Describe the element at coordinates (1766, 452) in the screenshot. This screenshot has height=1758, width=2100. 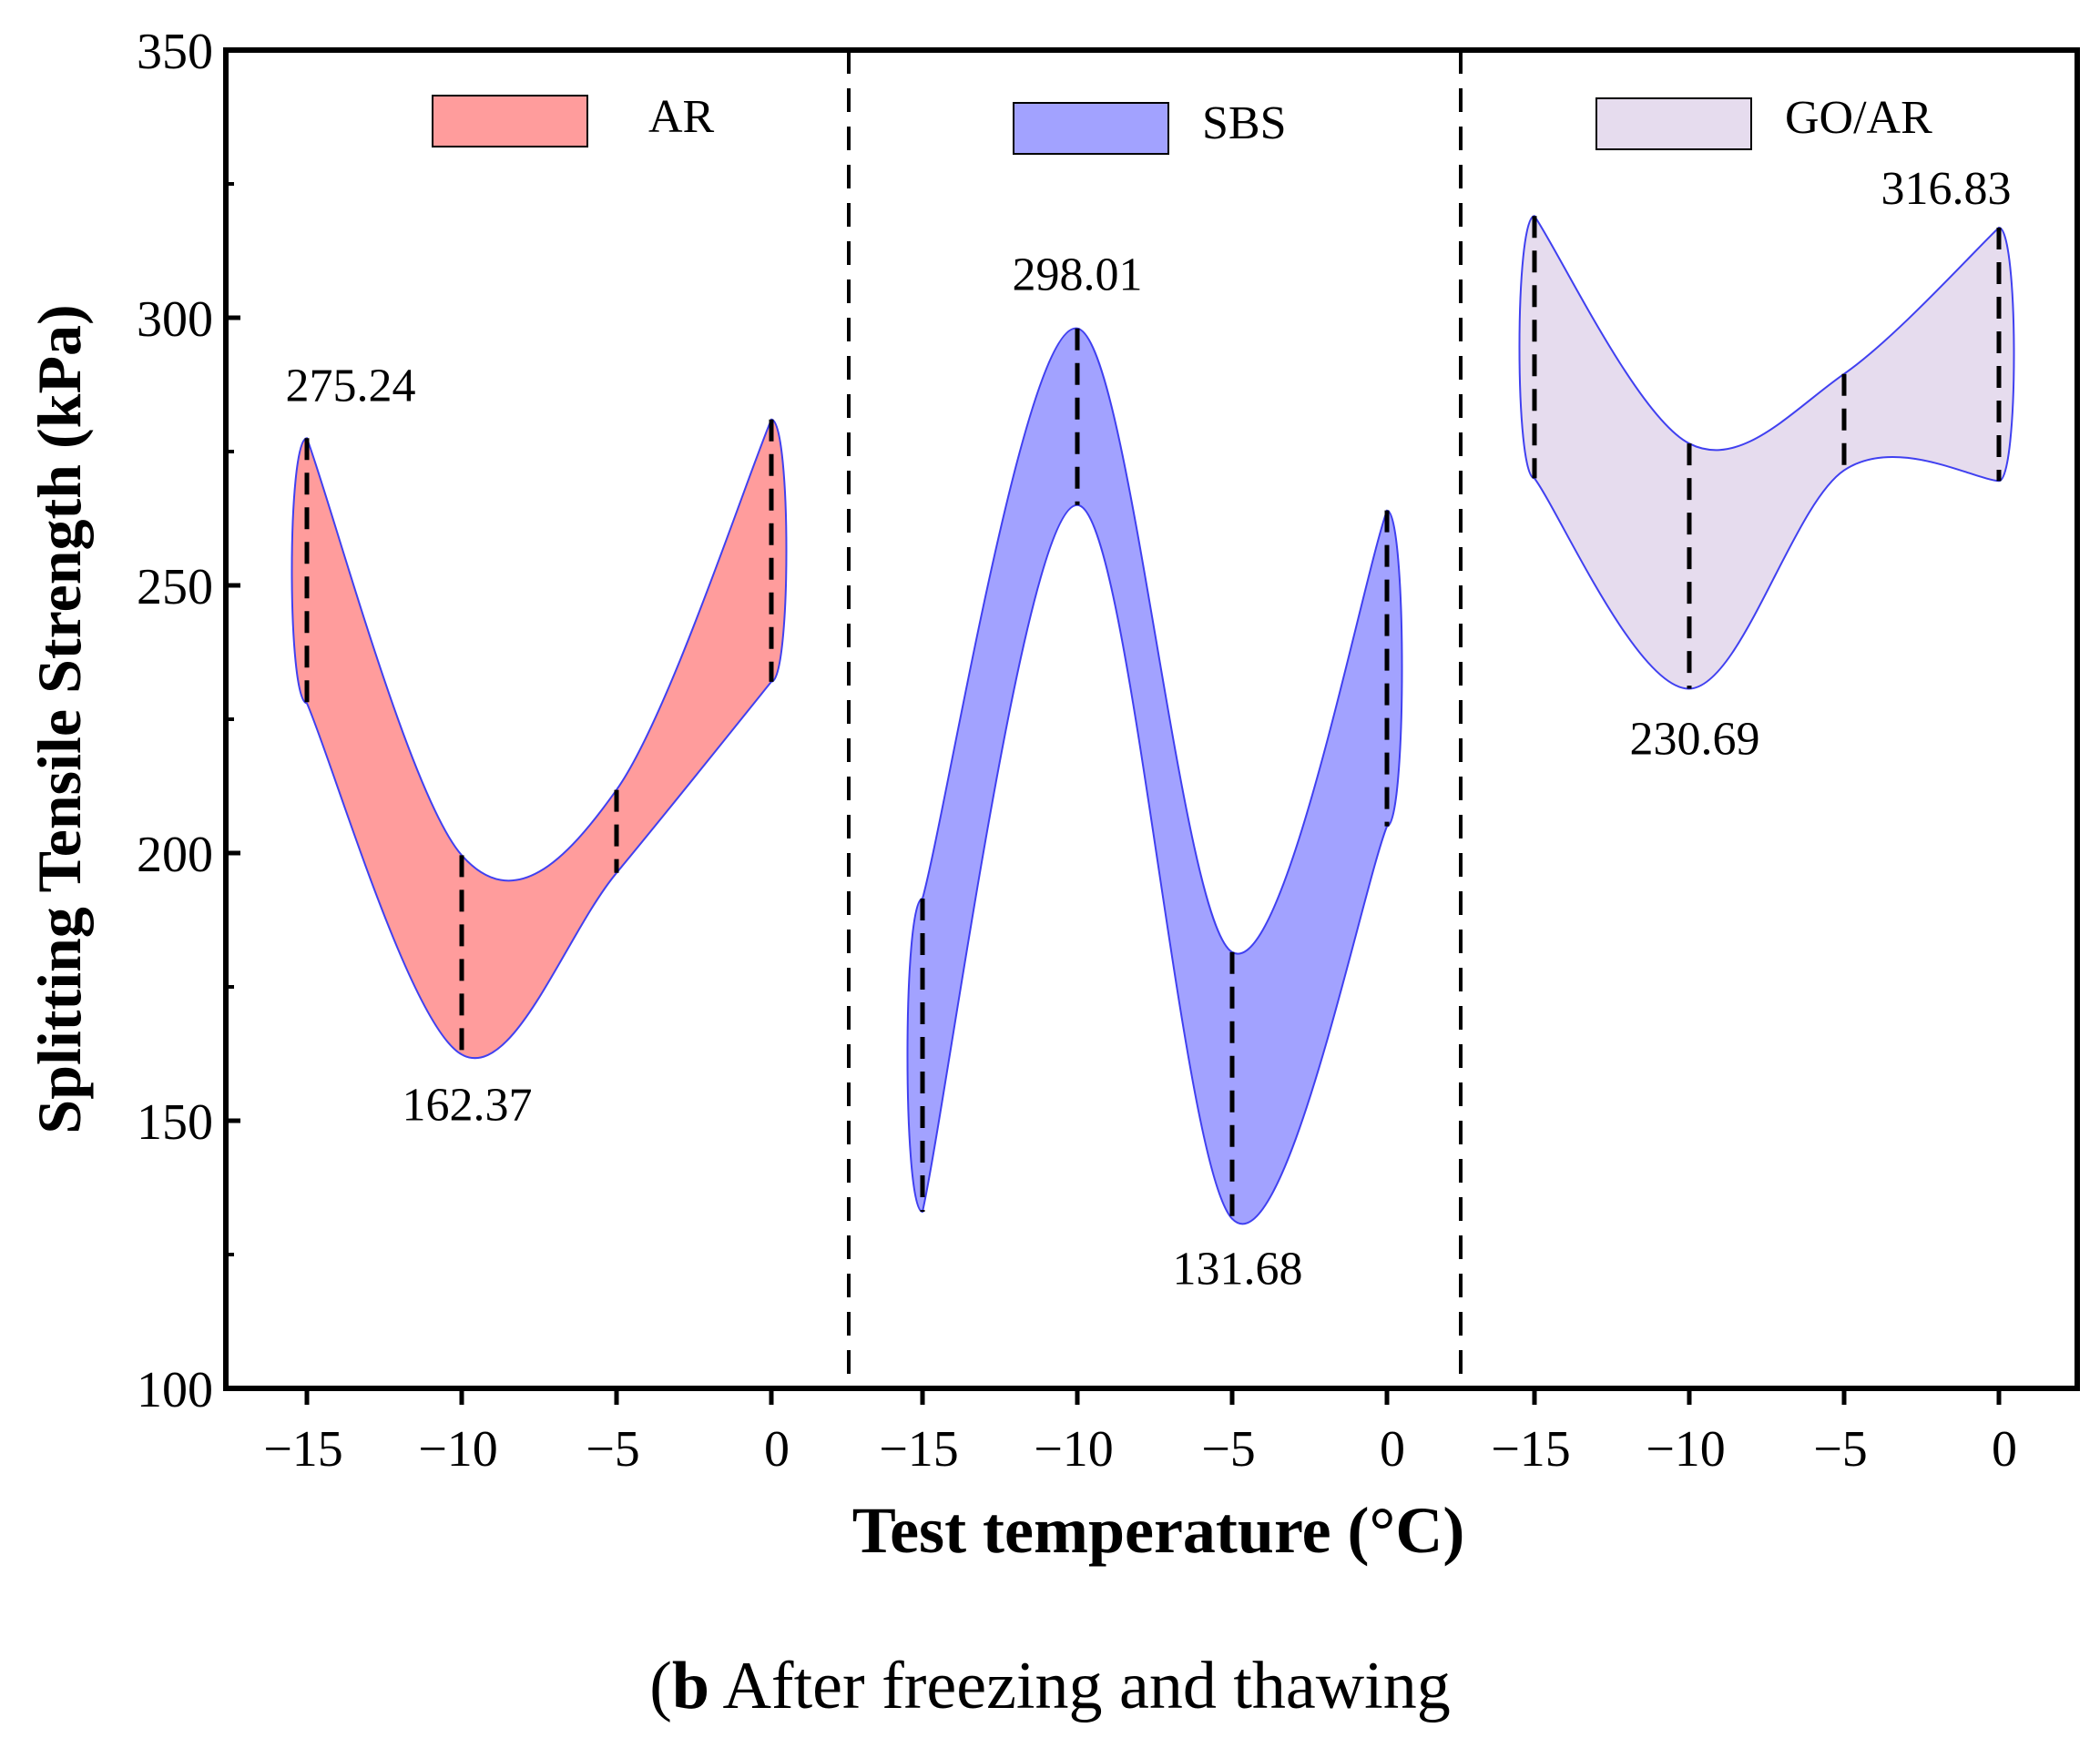
I see `band-go-ar` at that location.